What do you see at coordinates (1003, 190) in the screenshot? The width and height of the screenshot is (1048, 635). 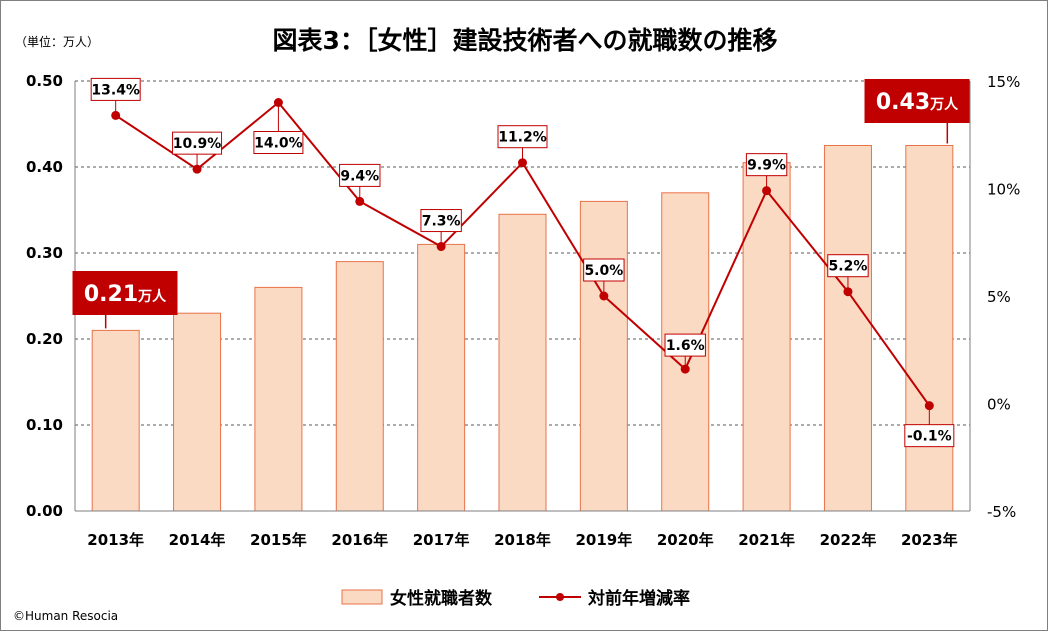 I see `right-tick-label: 10%` at bounding box center [1003, 190].